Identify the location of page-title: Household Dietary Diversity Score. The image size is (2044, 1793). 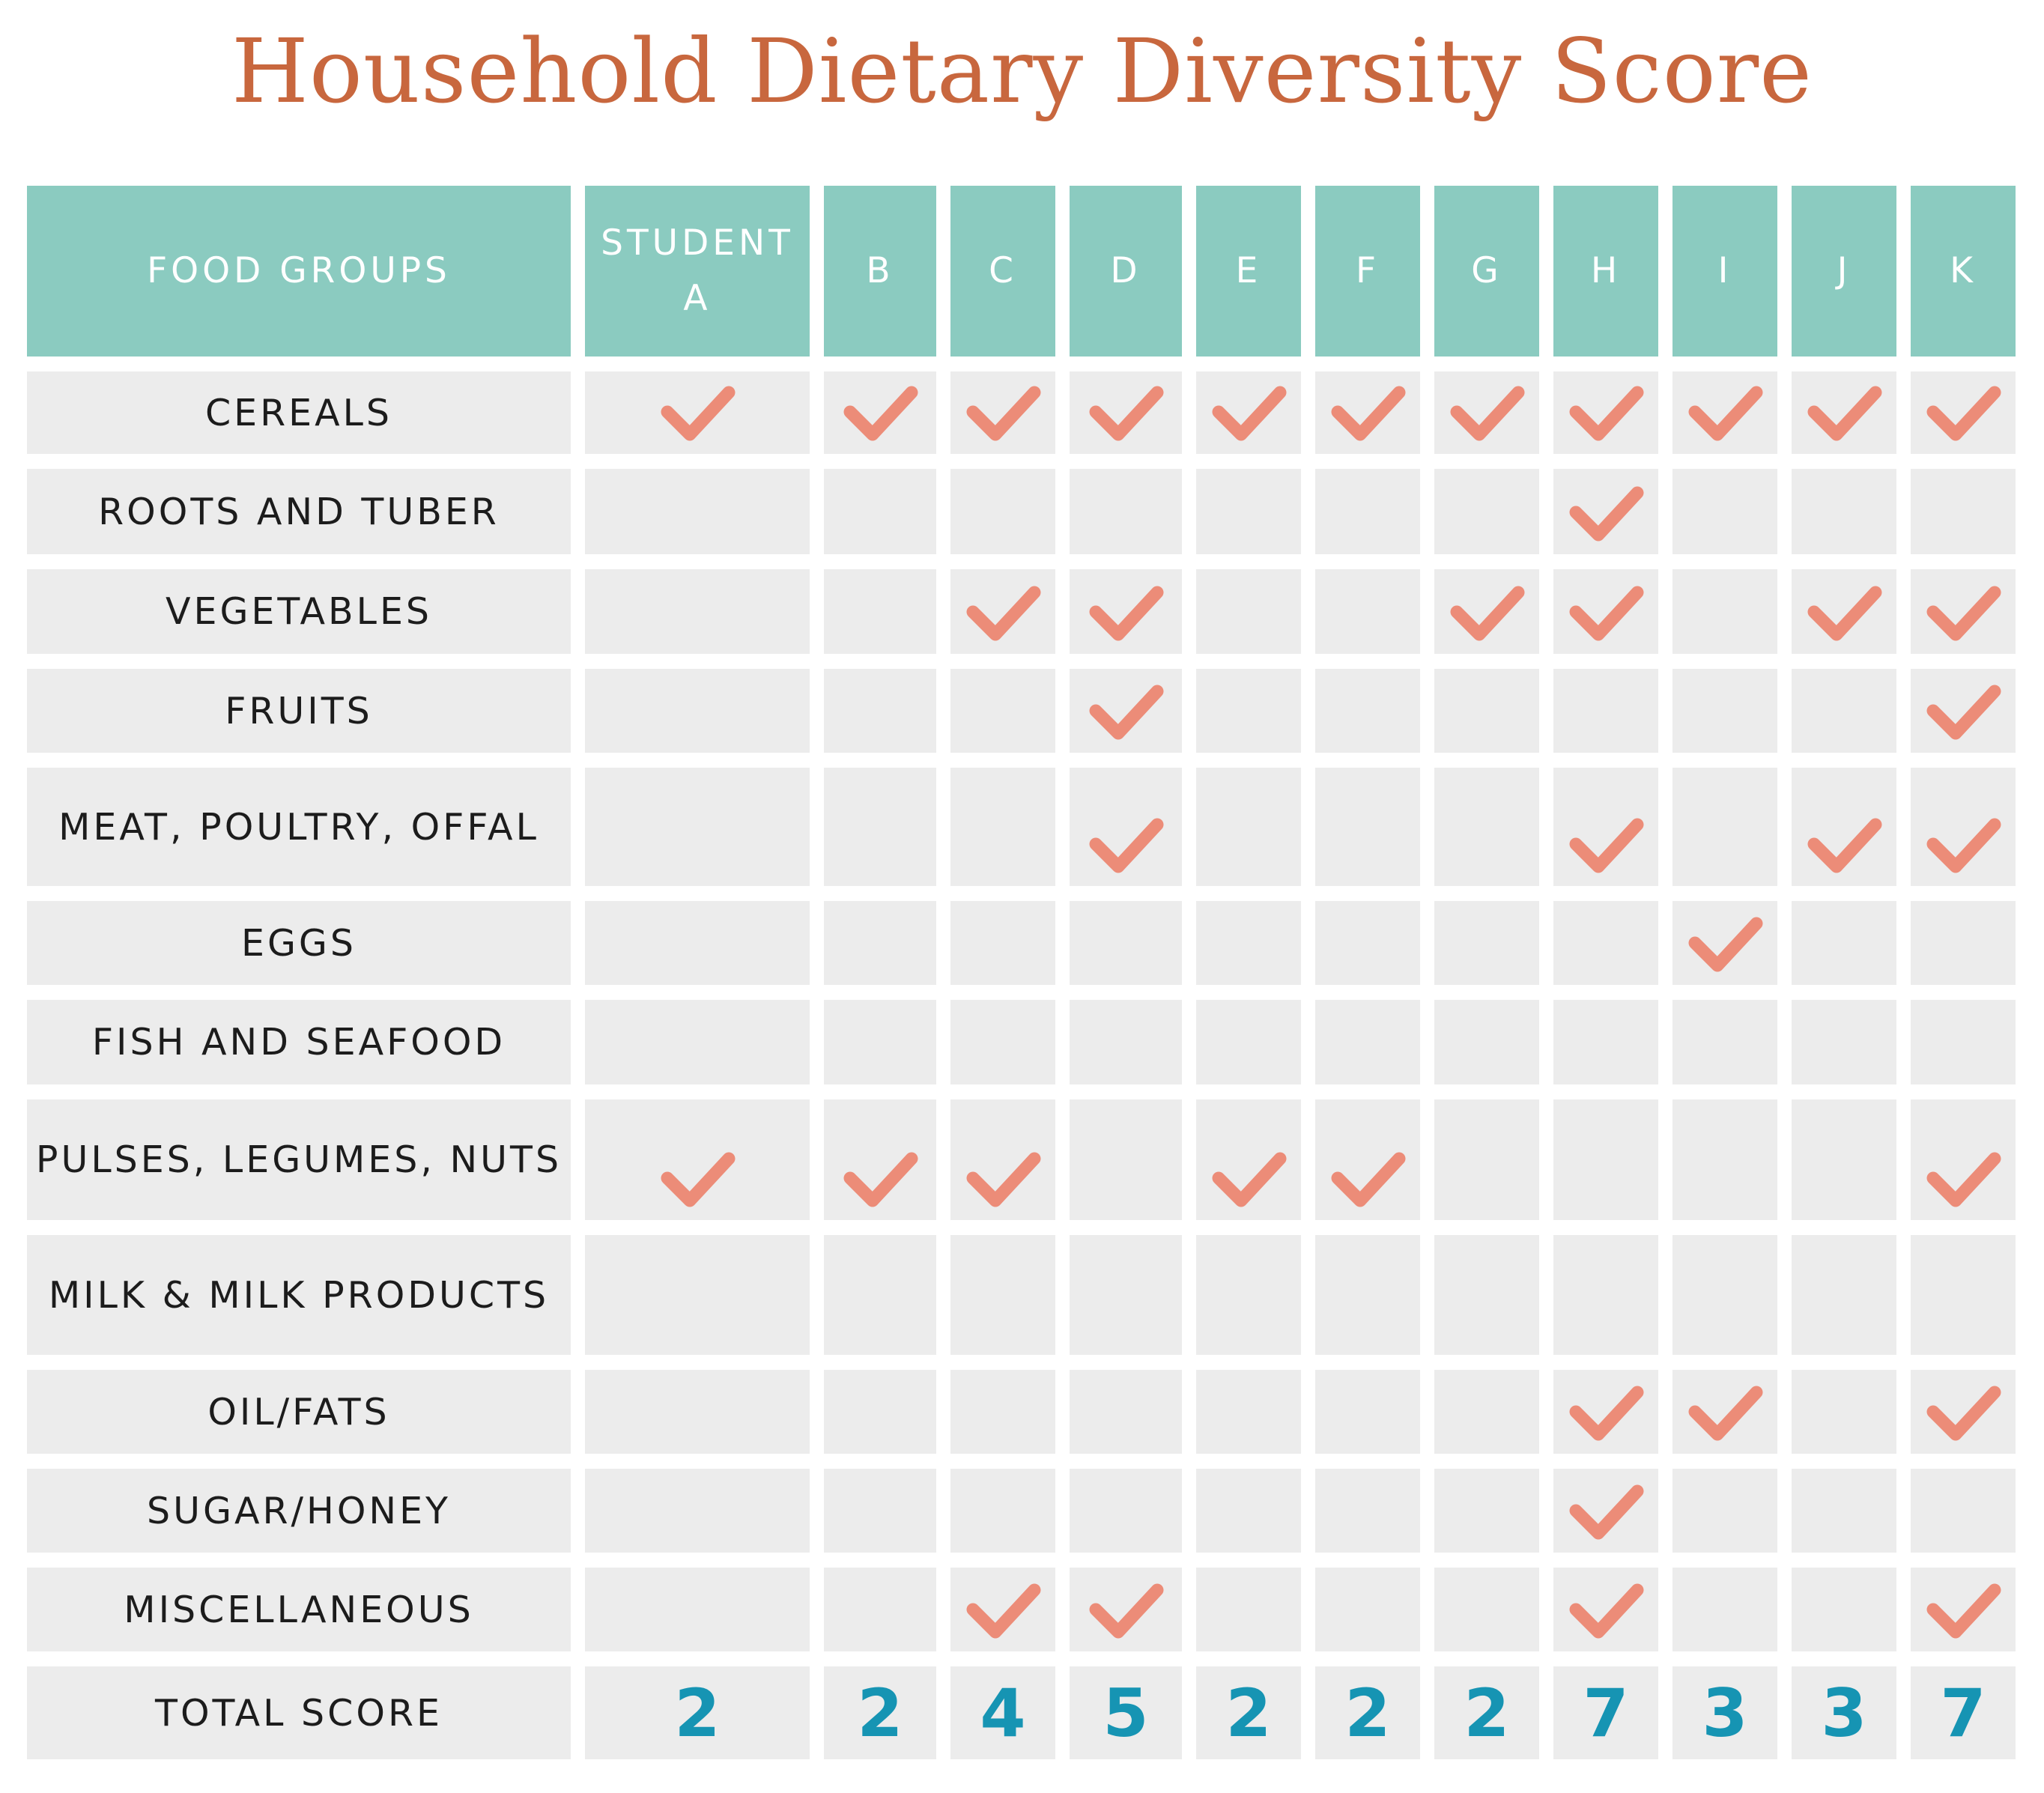
(1022, 71).